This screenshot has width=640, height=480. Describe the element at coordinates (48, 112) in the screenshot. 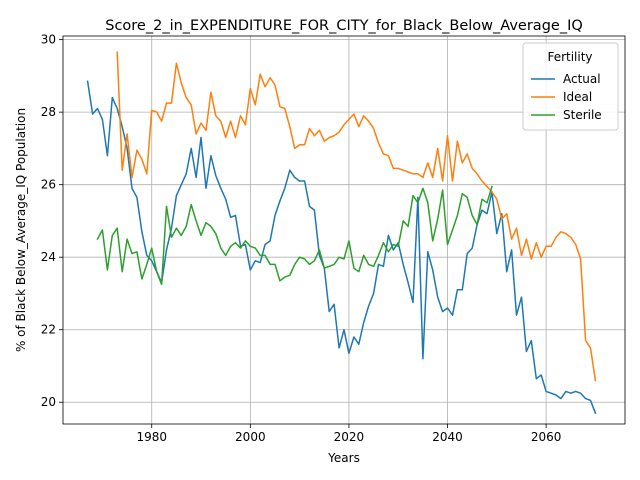

I see `y-tick-label: 28` at that location.